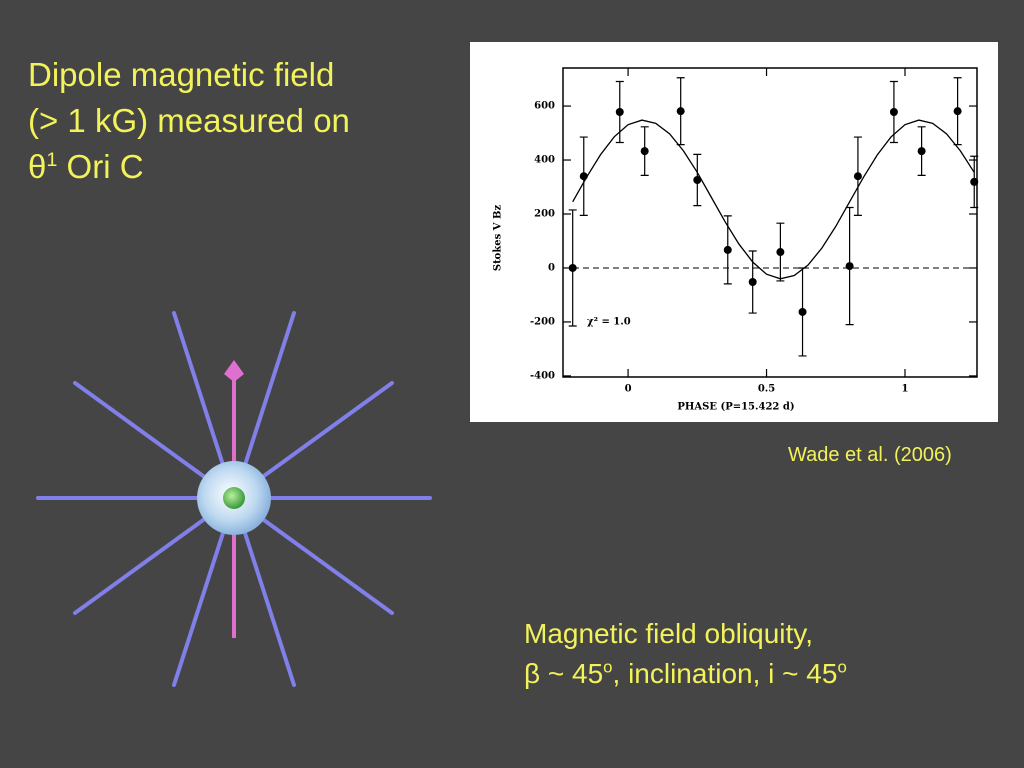 Image resolution: width=1024 pixels, height=768 pixels. Describe the element at coordinates (564, 673) in the screenshot. I see `note-text: β ~ 45` at that location.